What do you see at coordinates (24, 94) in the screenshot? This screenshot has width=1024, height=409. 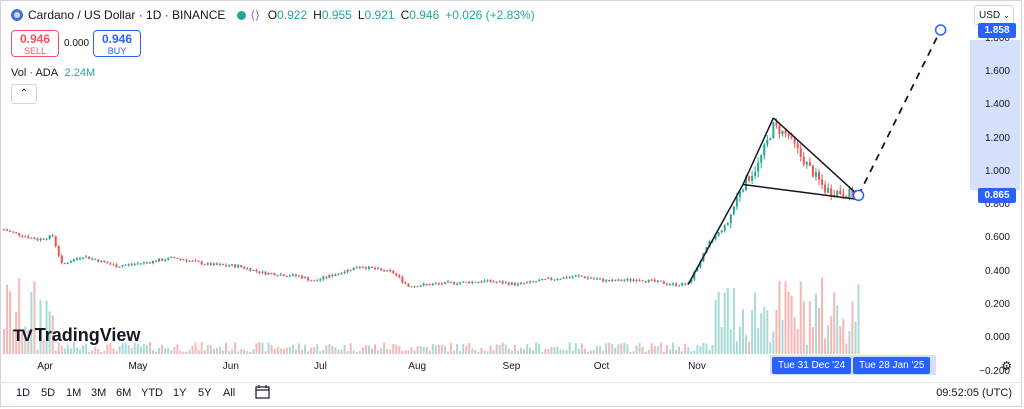 I see `collapse-legend-button: ⌃` at bounding box center [24, 94].